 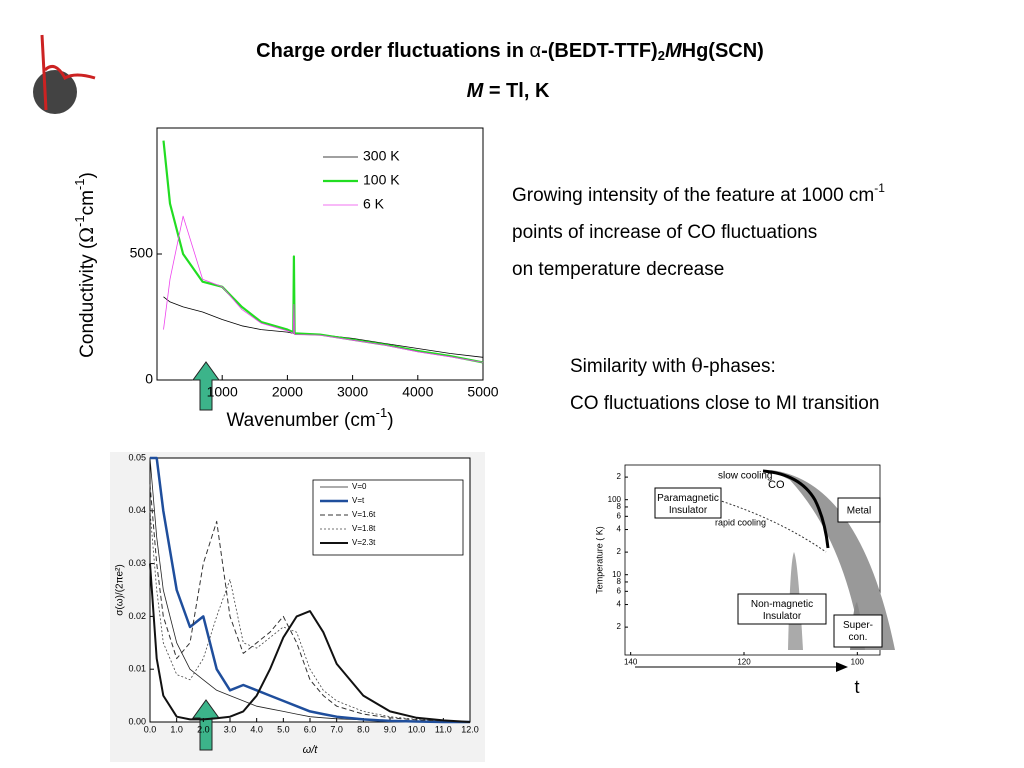 What do you see at coordinates (137, 616) in the screenshot?
I see `y-tick-label: 0.02` at bounding box center [137, 616].